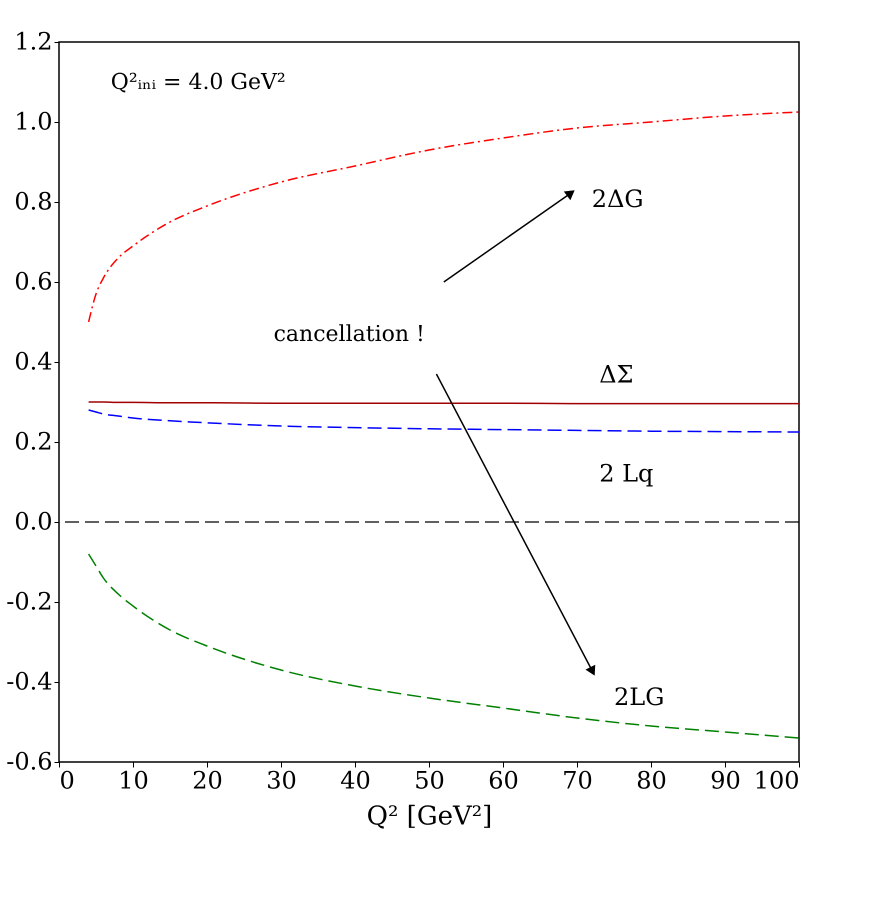 Image resolution: width=879 pixels, height=904 pixels. Describe the element at coordinates (577, 780) in the screenshot. I see `x-tick-label: 70` at that location.